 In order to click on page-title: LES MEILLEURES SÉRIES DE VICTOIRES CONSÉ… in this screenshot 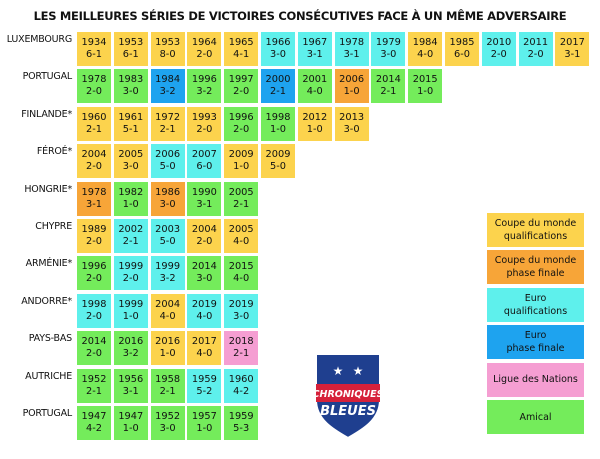, I will do `click(300, 16)`.